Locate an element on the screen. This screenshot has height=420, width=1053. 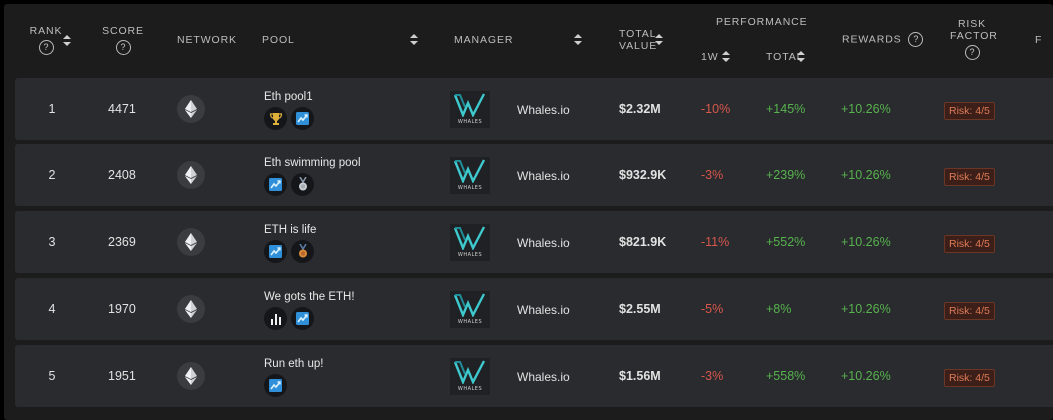
header-performance: PERFORMANCE is located at coordinates (762, 22).